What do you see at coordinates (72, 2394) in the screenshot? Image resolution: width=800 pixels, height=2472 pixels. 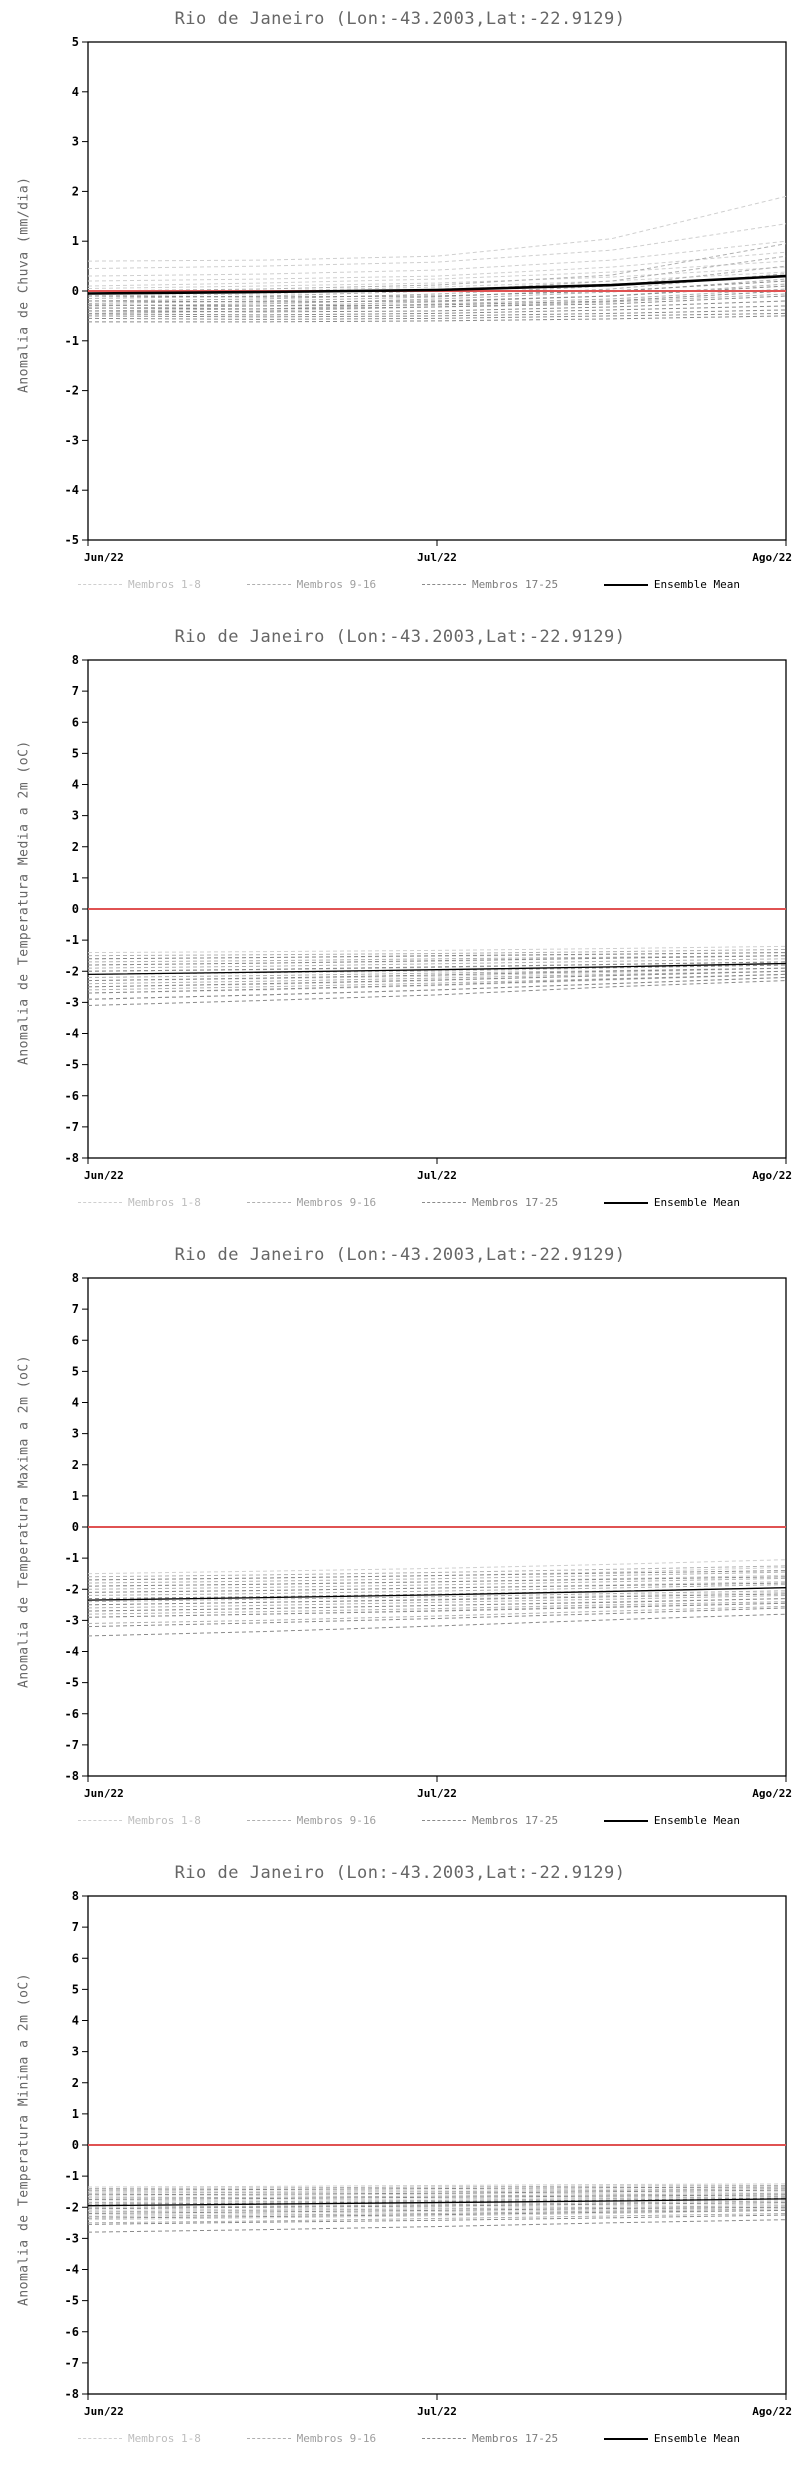 I see `svg-text: -8` at bounding box center [72, 2394].